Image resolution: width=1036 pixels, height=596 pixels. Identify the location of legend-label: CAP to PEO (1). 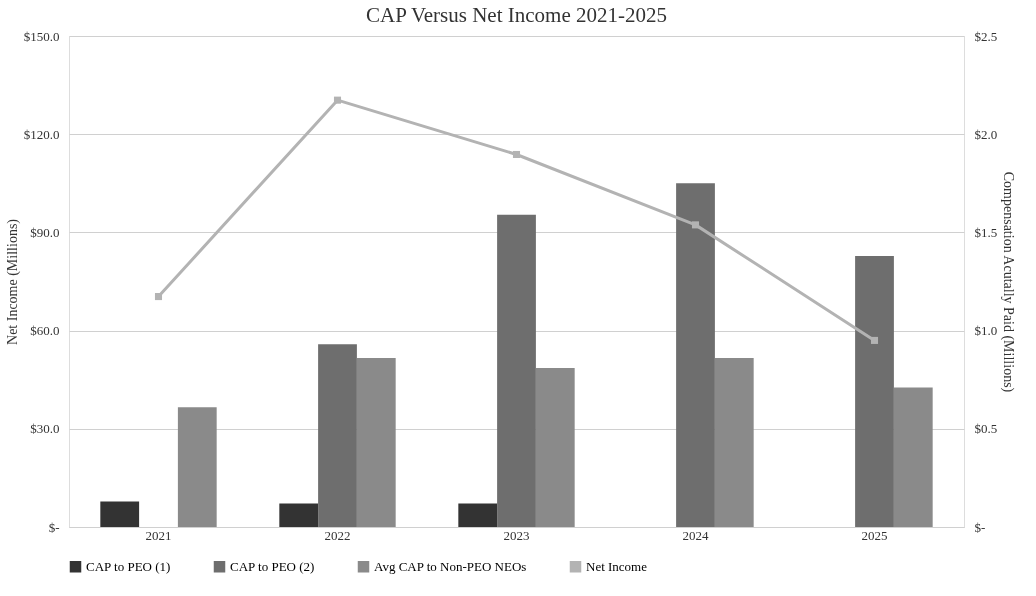
(128, 566).